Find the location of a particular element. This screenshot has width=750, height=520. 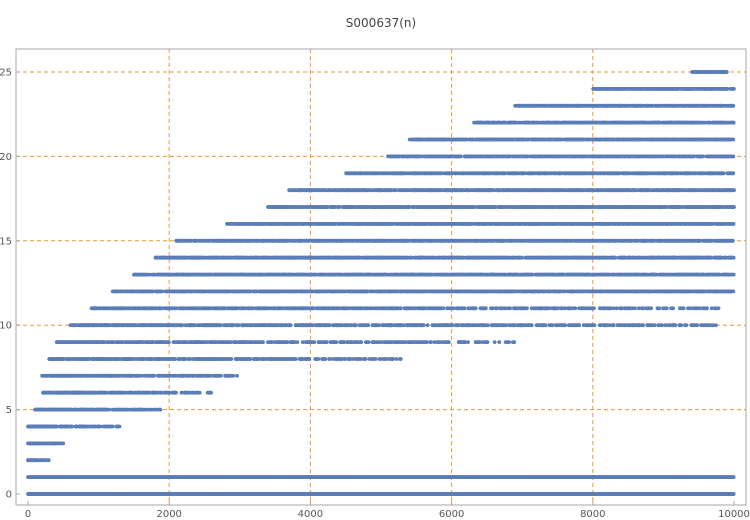

chart-title: S000637(n) is located at coordinates (381, 23).